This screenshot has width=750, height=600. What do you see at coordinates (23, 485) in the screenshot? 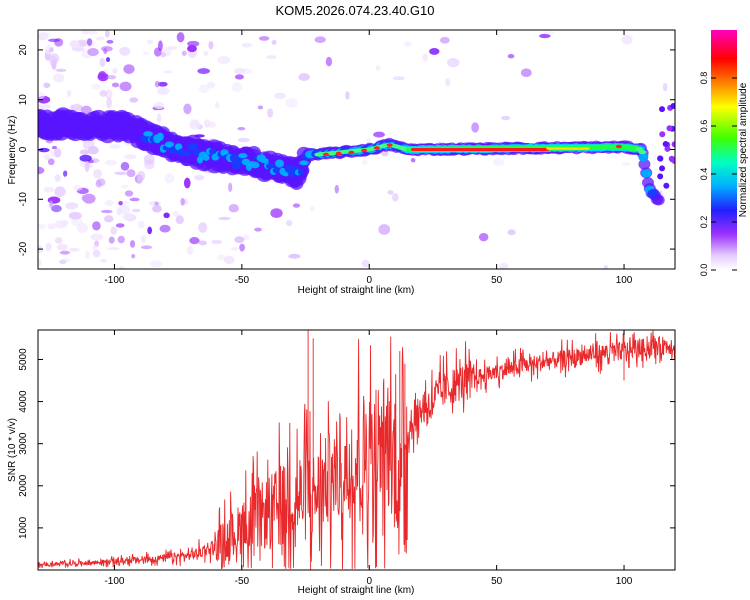
I see `y-tick-label: 2000` at bounding box center [23, 485].